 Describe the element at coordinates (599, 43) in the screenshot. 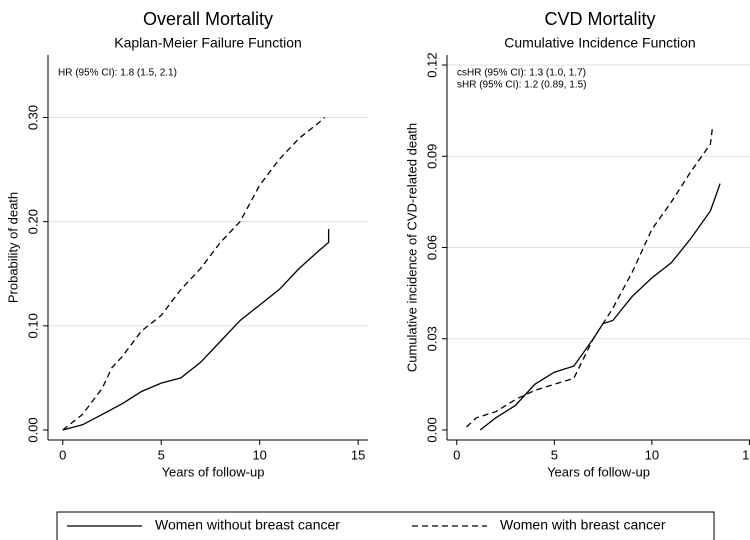

I see `chart-subtitle: Cumulative Incidence Function` at that location.